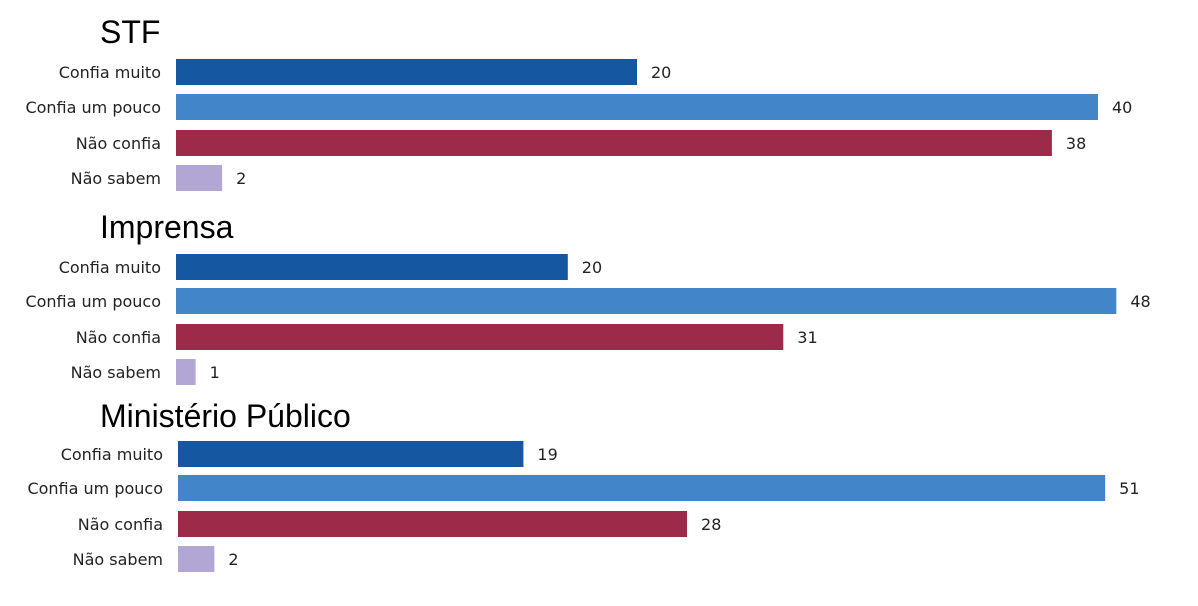  I want to click on data-label: 31, so click(807, 337).